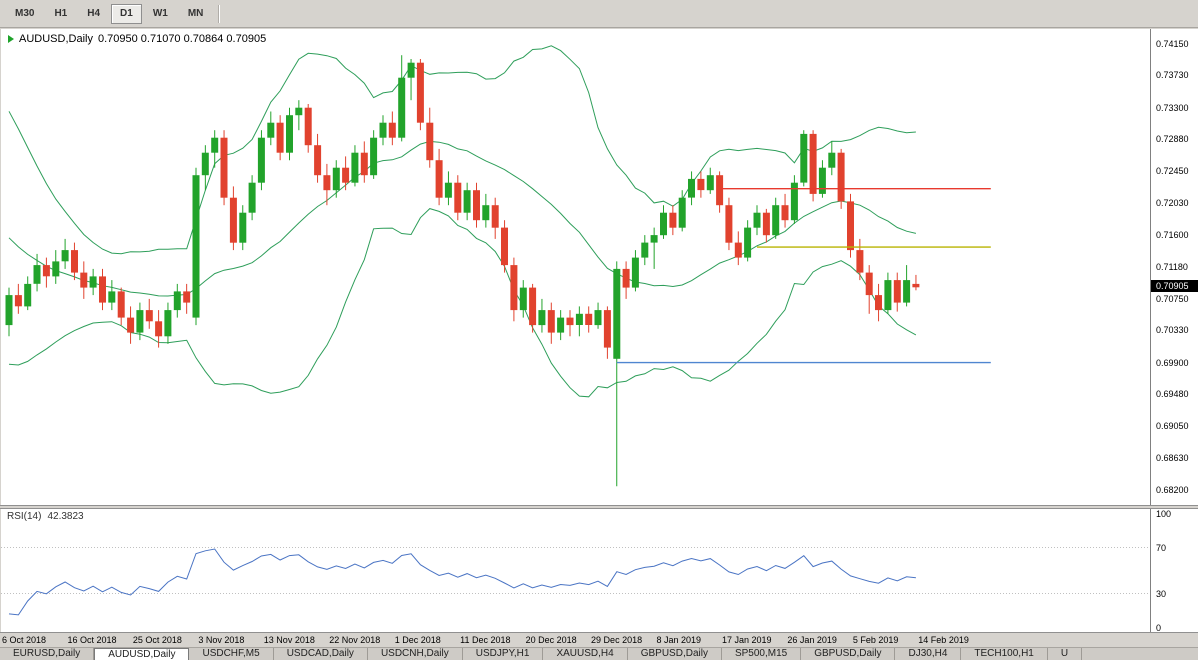 The height and width of the screenshot is (660, 1198). I want to click on price-tick-label: 0.68200, so click(1172, 490).